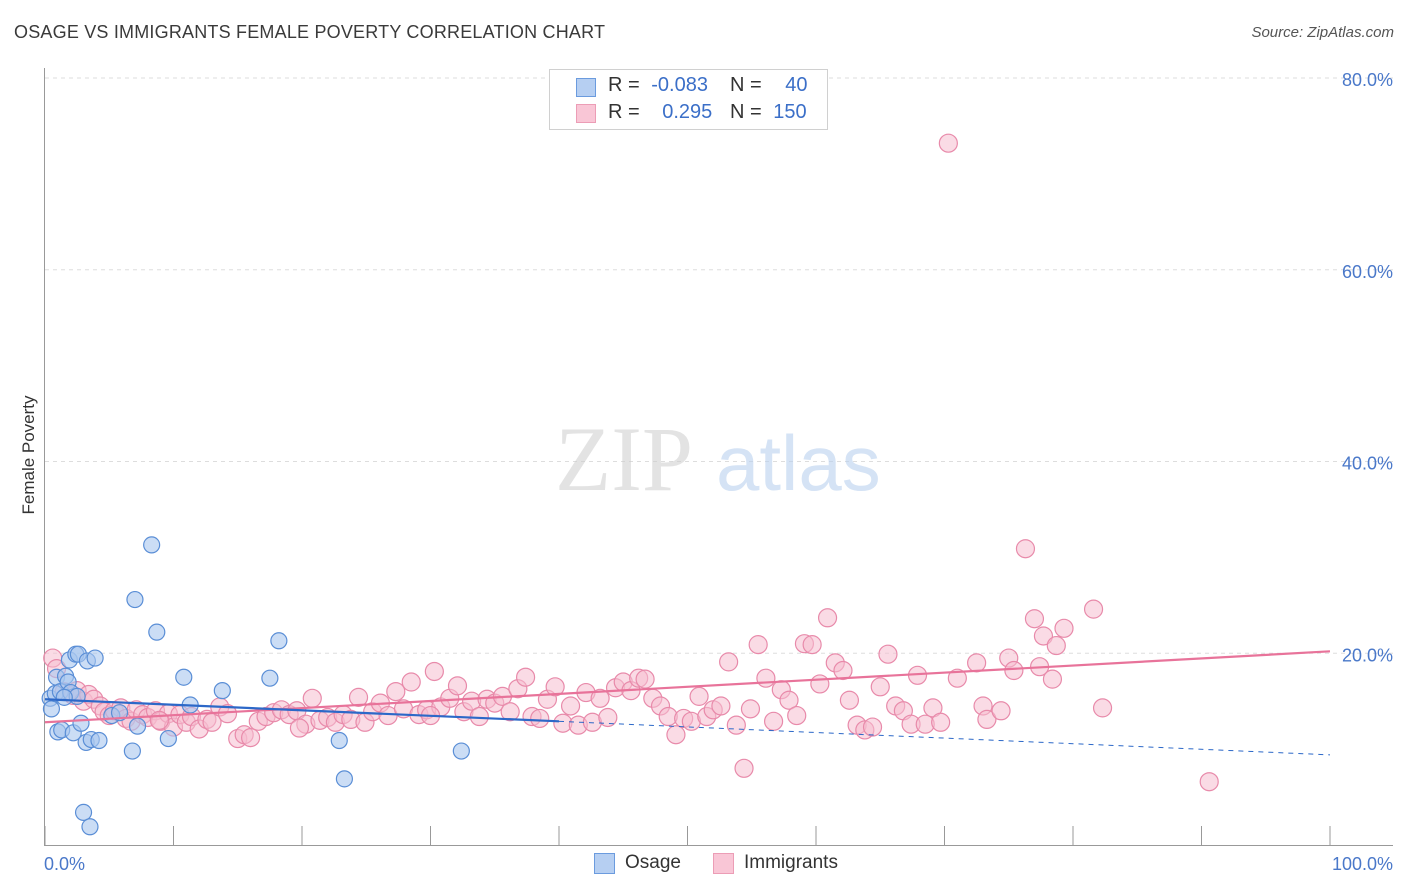  I want to click on y-tick-label: 80.0%, so click(1367, 80).